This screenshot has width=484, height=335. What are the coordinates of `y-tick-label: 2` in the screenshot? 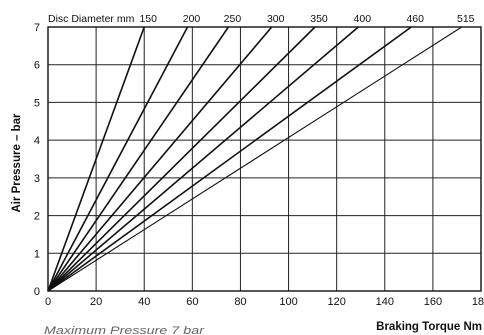 It's located at (37, 217).